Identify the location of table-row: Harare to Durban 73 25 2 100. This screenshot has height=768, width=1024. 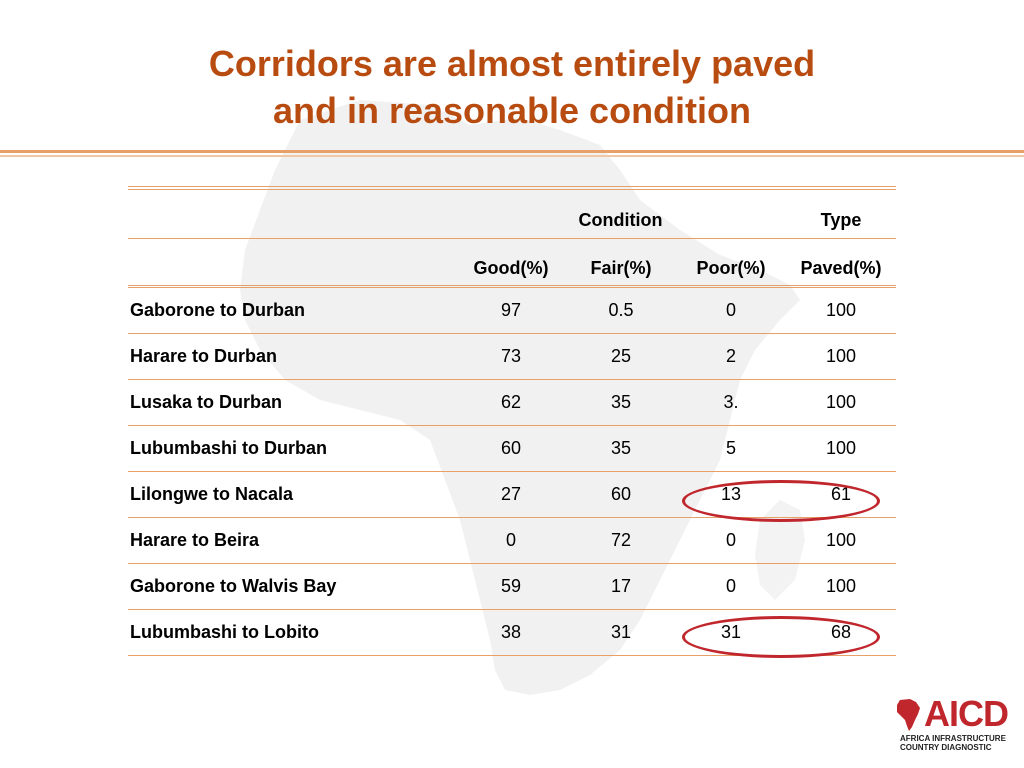
(512, 357).